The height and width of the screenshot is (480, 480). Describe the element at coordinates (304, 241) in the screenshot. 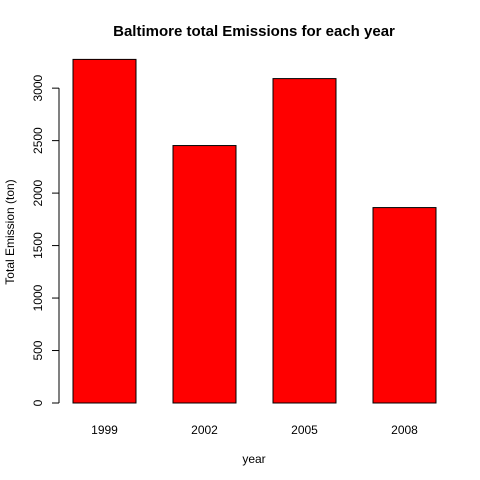

I see `bar-2005` at that location.